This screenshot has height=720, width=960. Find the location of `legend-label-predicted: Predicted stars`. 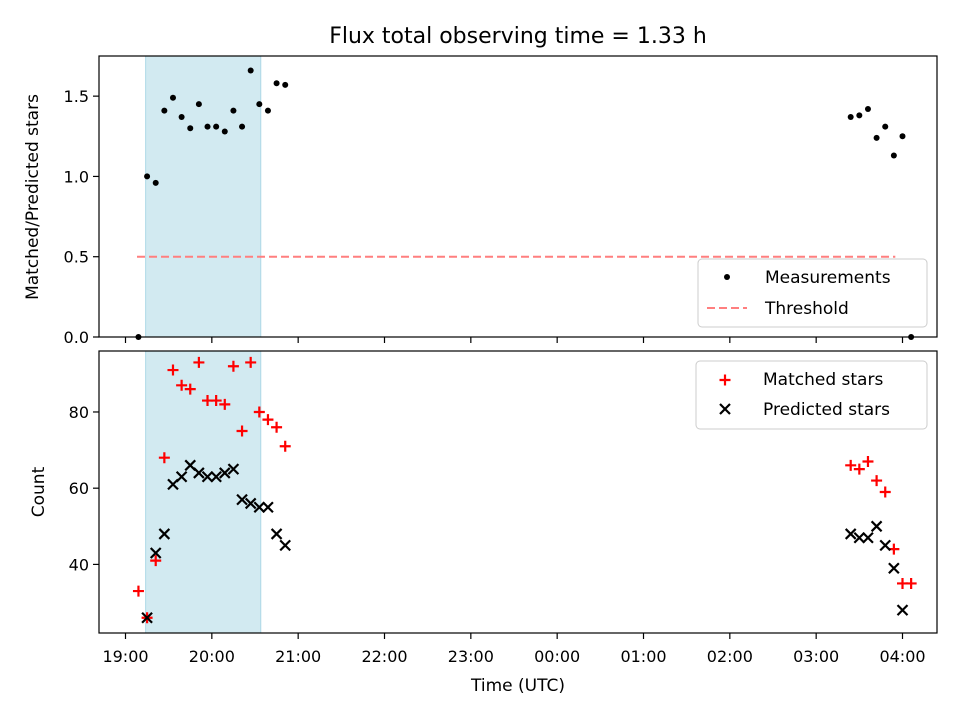

legend-label-predicted: Predicted stars is located at coordinates (826, 410).